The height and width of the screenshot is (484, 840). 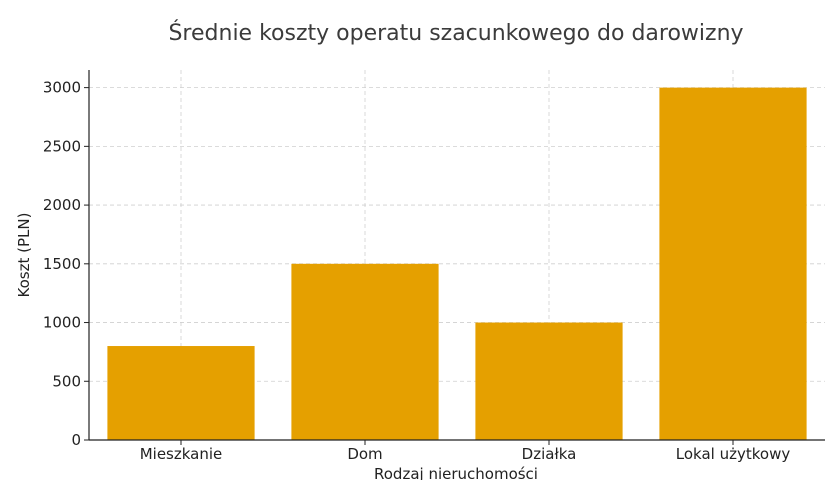 What do you see at coordinates (465, 451) in the screenshot?
I see `x-axis-ticks: Mieszkanie Dom Działka Lokal użytkowy` at bounding box center [465, 451].